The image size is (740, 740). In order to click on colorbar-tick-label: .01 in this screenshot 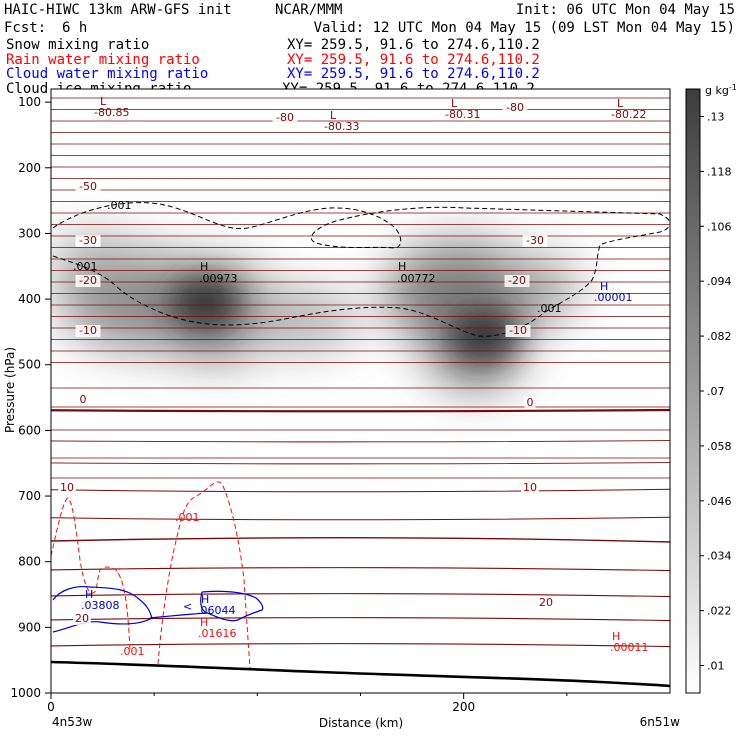, I will do `click(716, 666)`.